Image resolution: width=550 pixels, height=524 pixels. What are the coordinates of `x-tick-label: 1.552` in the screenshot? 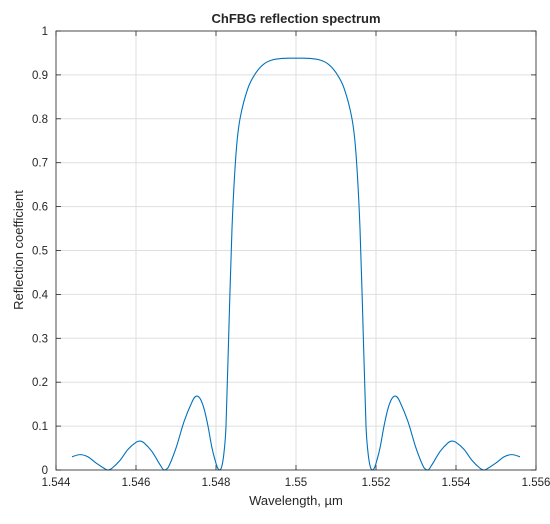 It's located at (376, 483).